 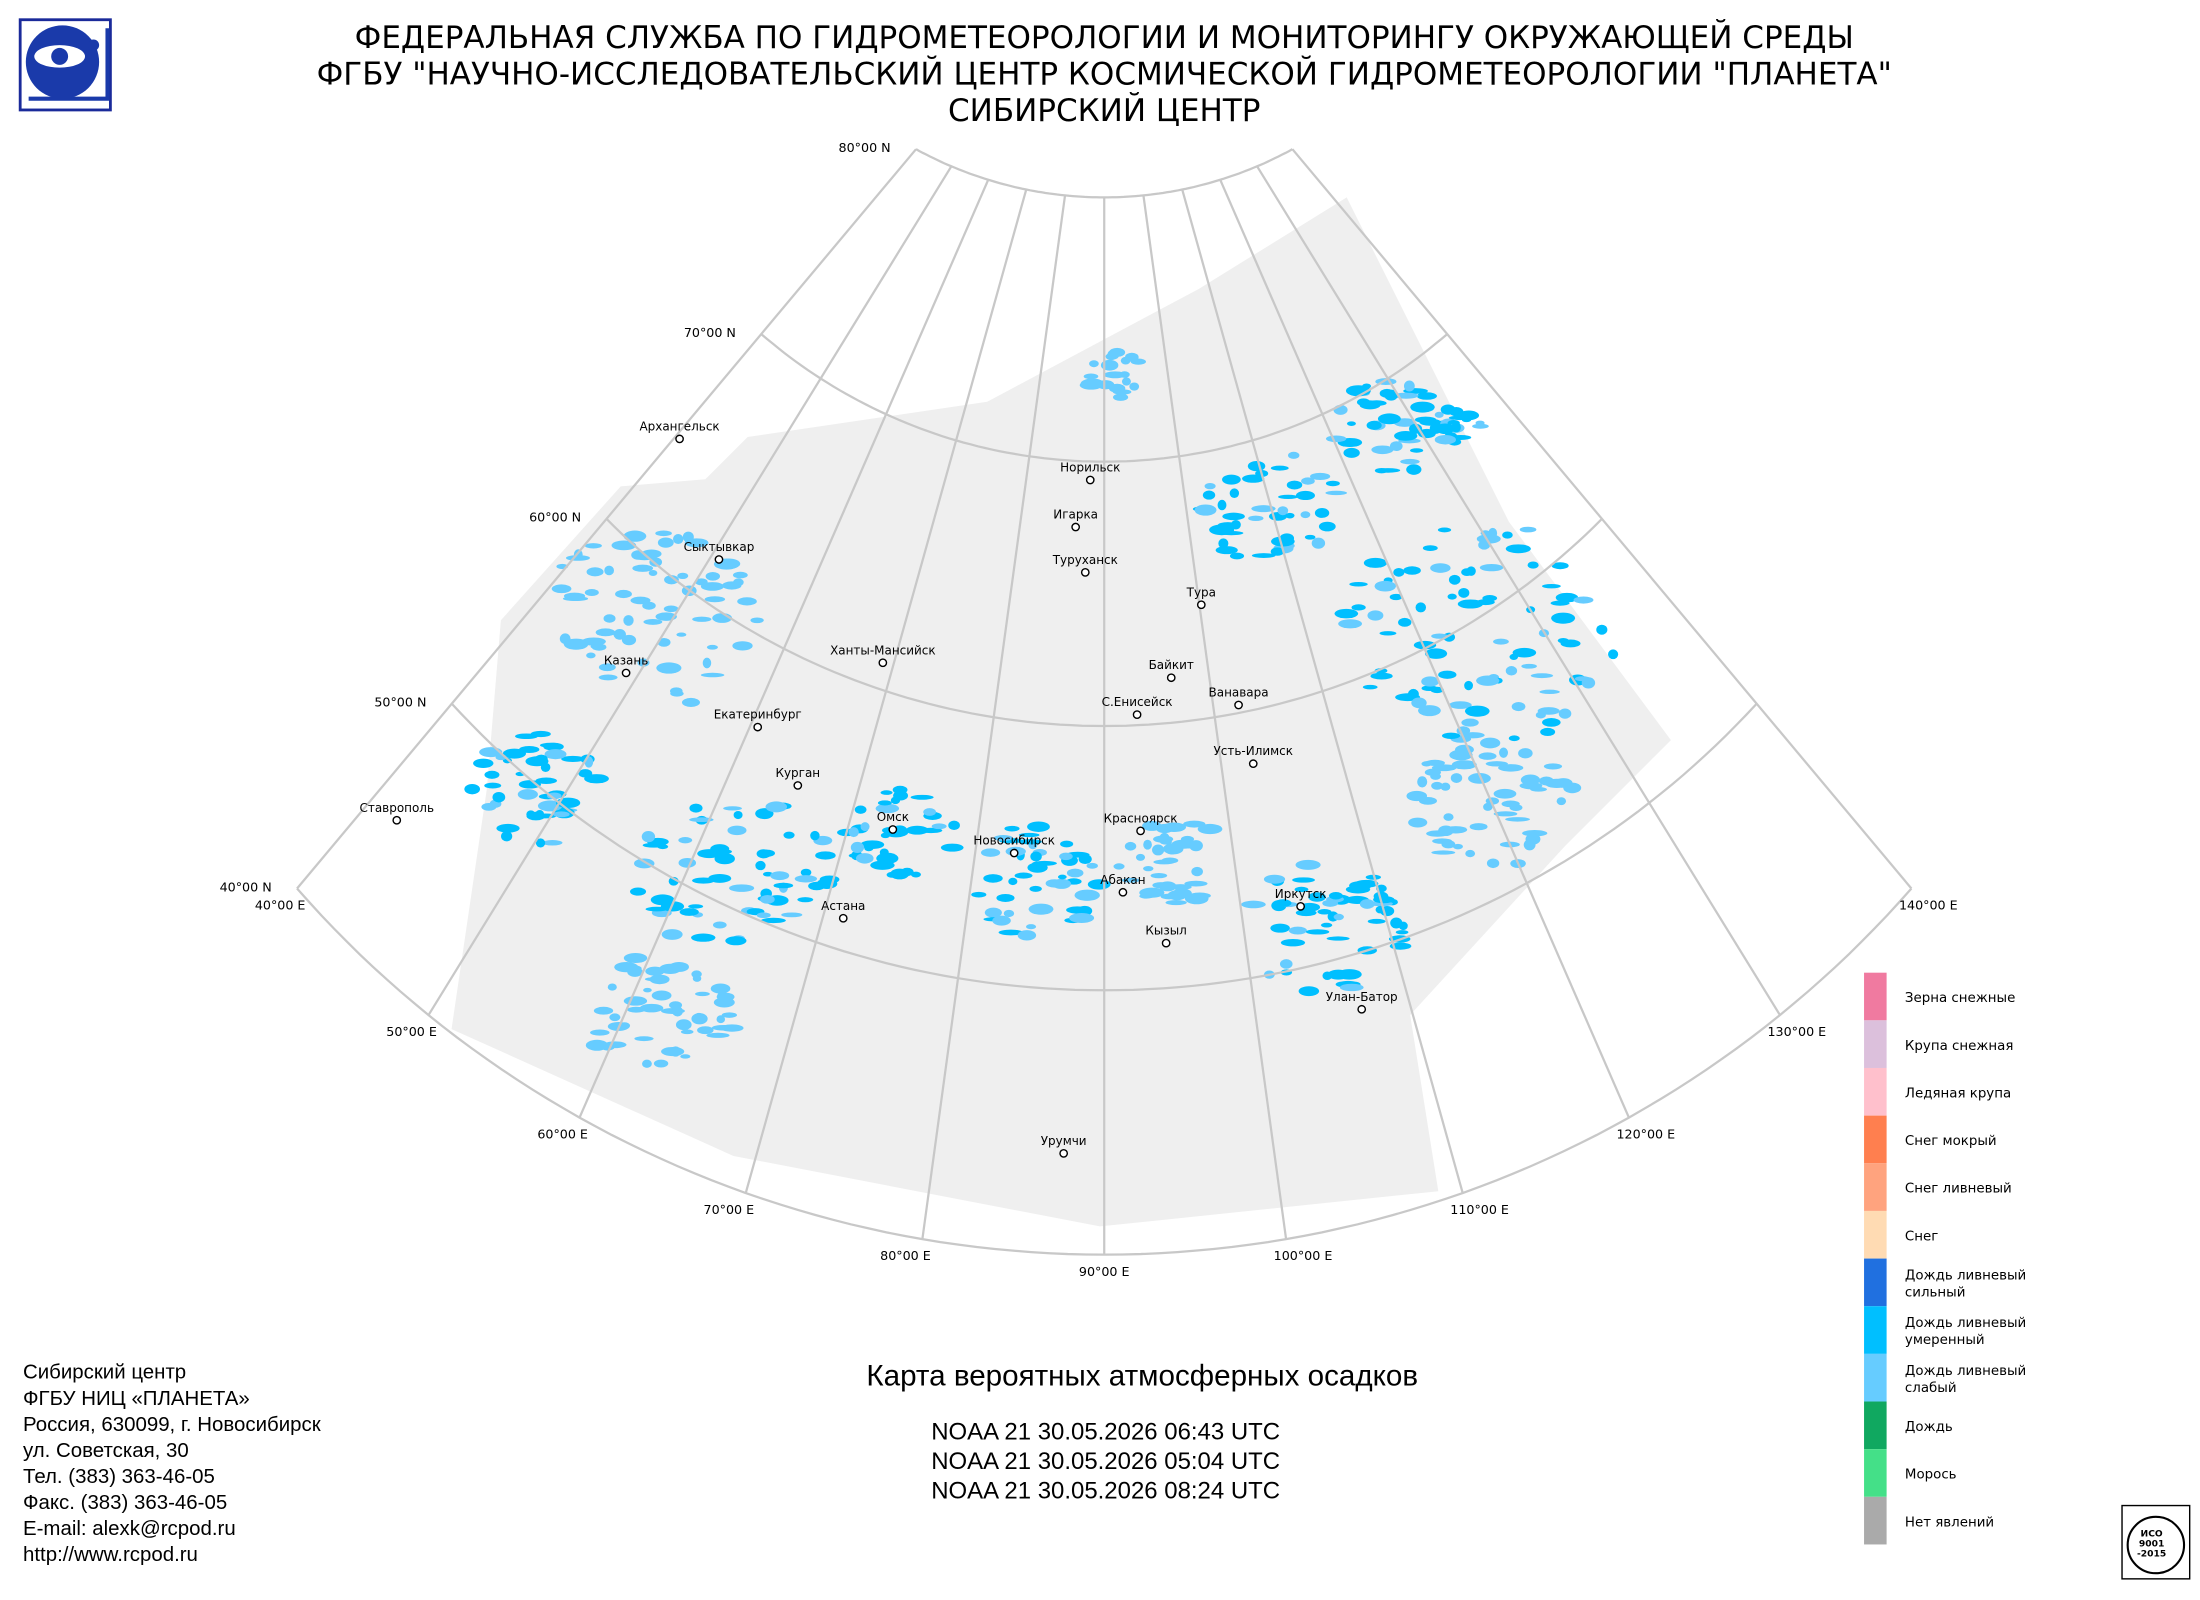 What do you see at coordinates (1104, 111) in the screenshot?
I see `header-line: СИБИРСКИЙ ЦЕНТР` at bounding box center [1104, 111].